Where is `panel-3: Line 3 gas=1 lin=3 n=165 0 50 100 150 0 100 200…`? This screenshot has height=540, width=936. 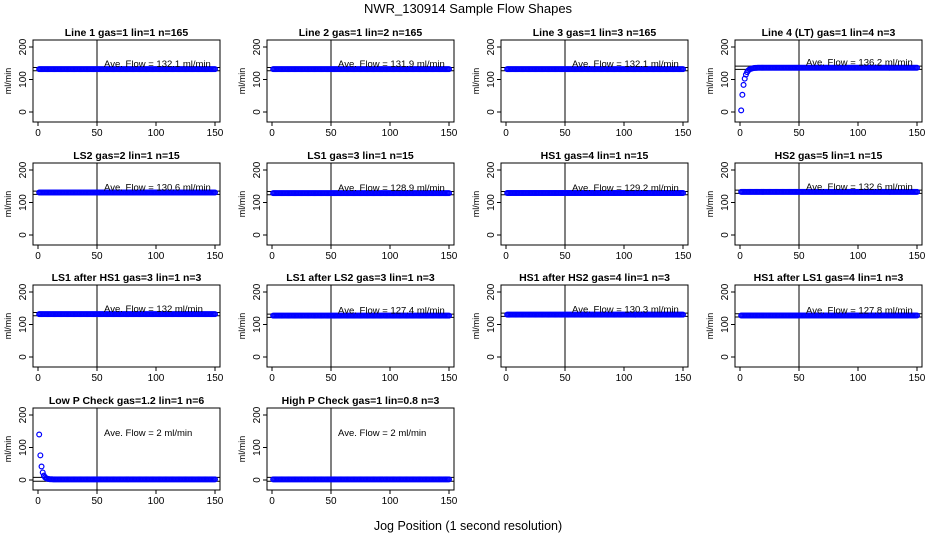 panel-3: Line 3 gas=1 lin=3 n=165 0 50 100 150 0 100 200… is located at coordinates (581, 83).